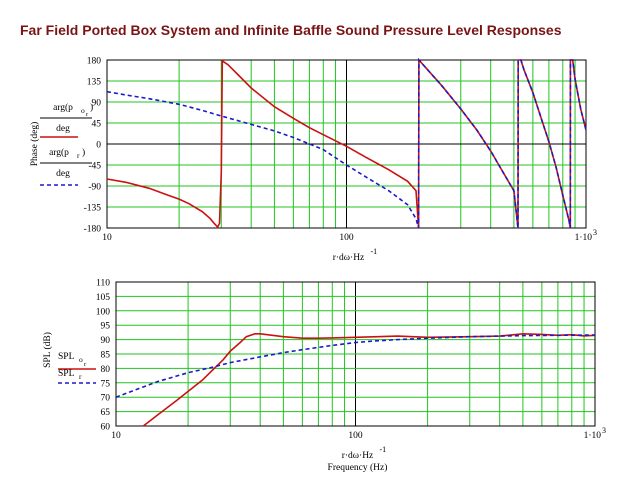 This screenshot has width=629, height=477. I want to click on phase-ytick-label: 135, so click(94, 83).